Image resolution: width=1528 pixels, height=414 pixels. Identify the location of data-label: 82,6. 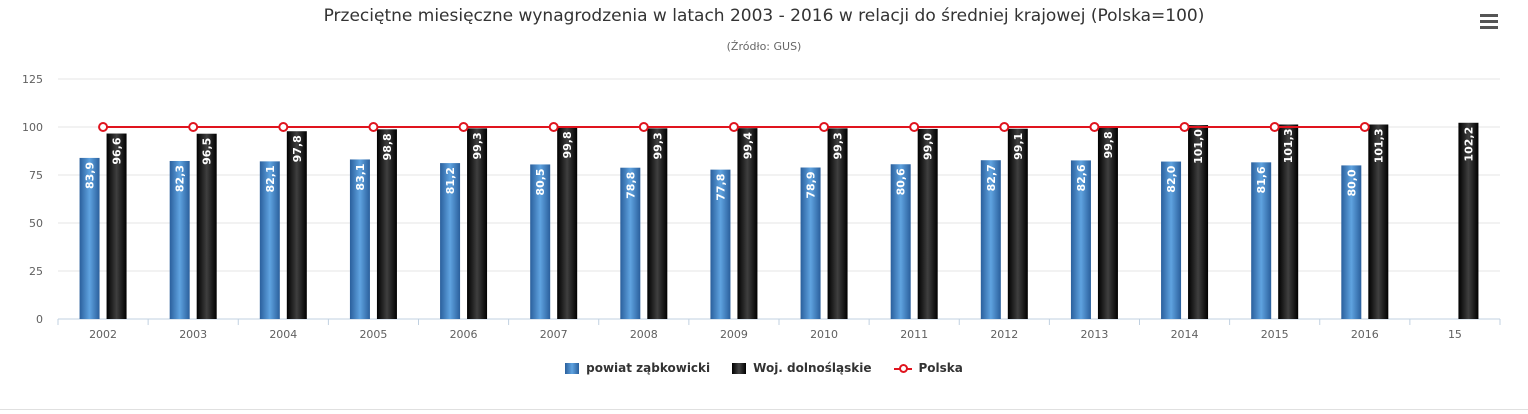
(1081, 177).